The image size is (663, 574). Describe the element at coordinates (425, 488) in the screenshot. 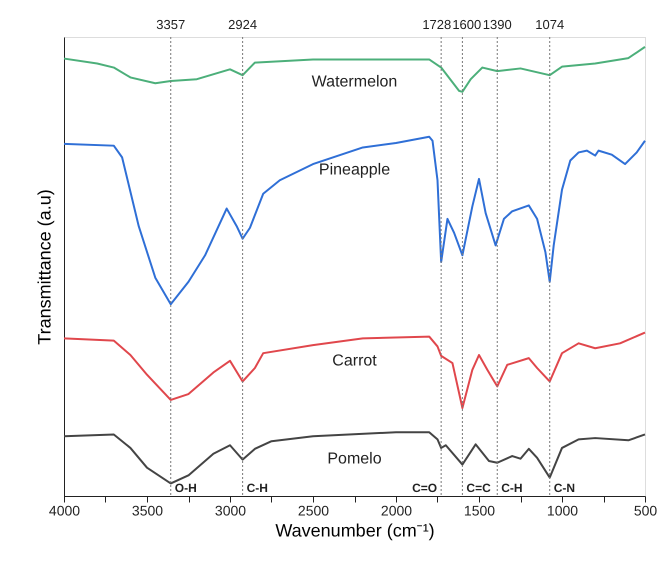

I see `annotation: C=O` at that location.